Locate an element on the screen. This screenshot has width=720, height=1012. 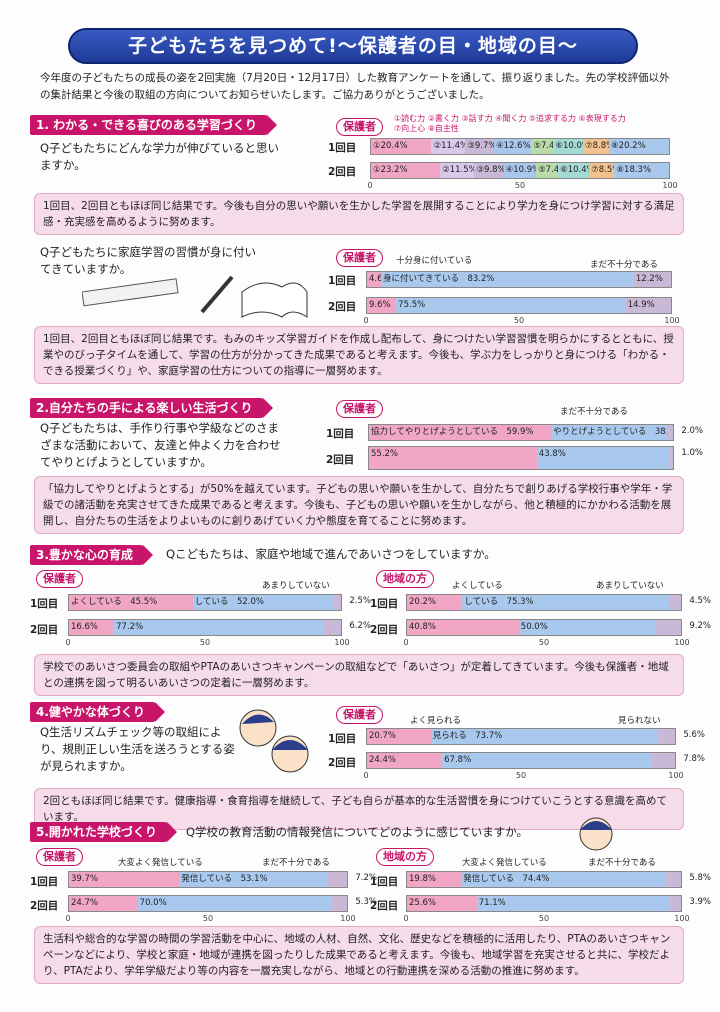
bar-segment: ④10.9% is located at coordinates (520, 170).